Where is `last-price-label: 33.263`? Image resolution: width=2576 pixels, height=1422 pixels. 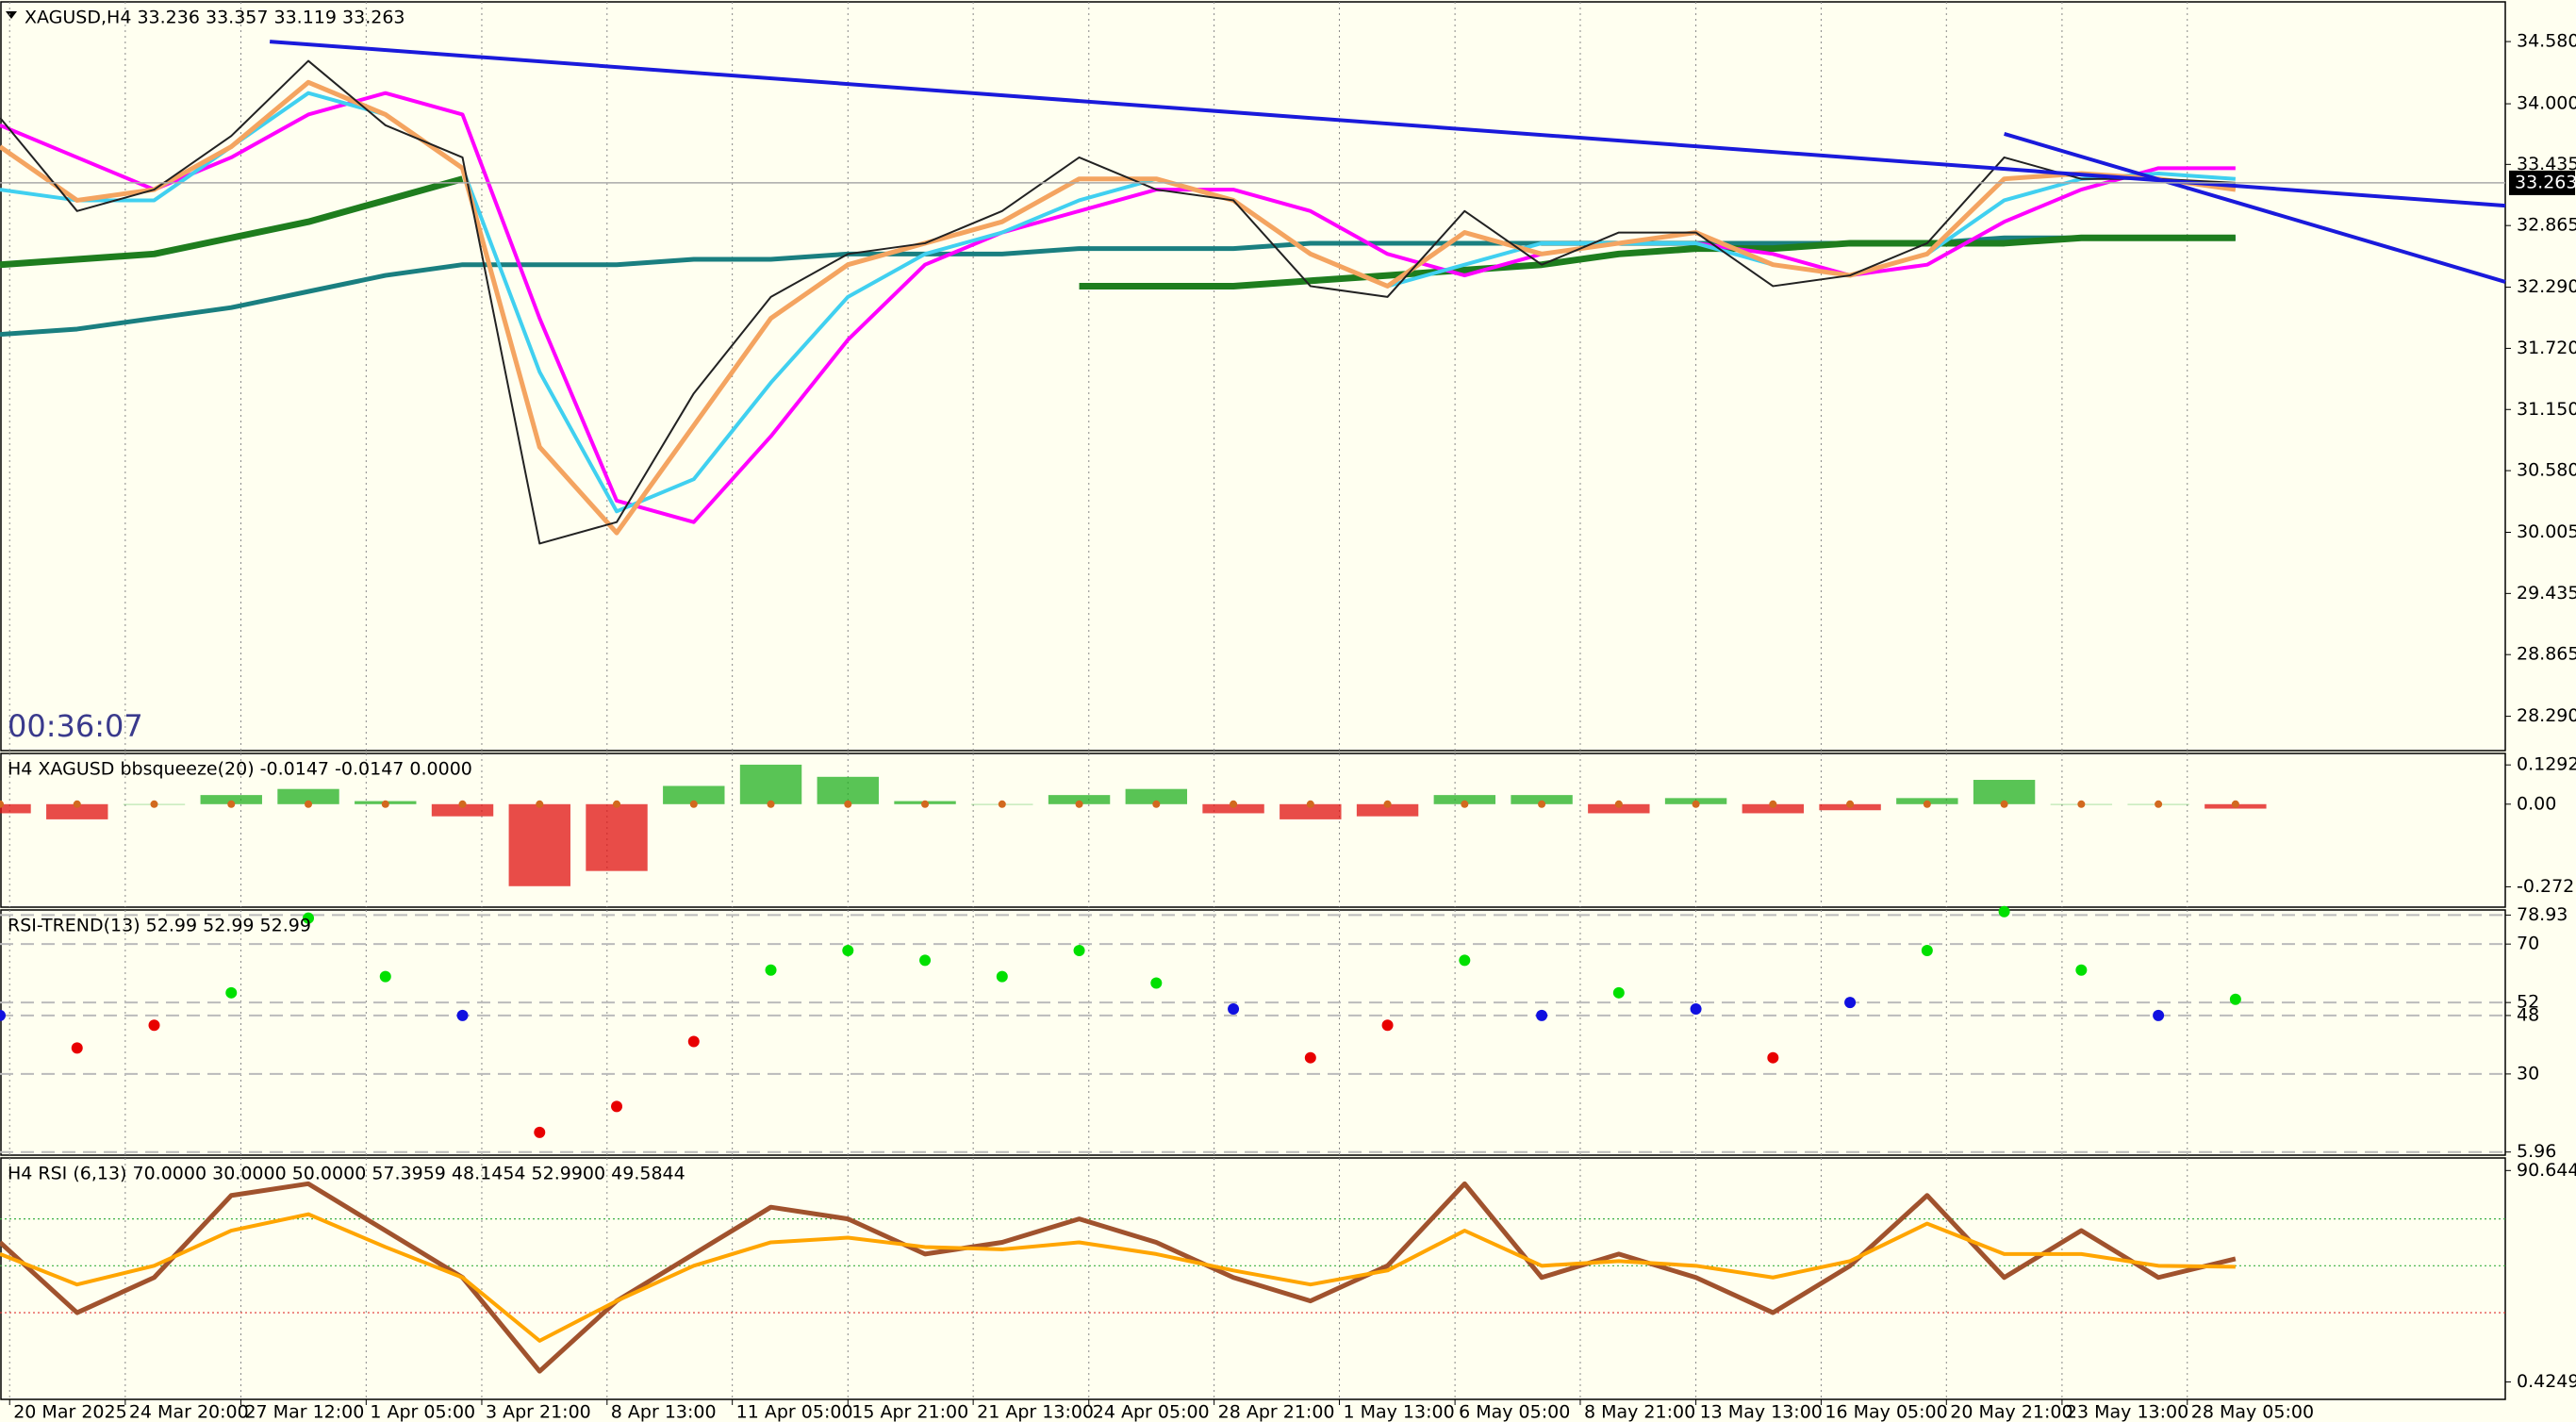
last-price-label: 33.263 is located at coordinates (2545, 182).